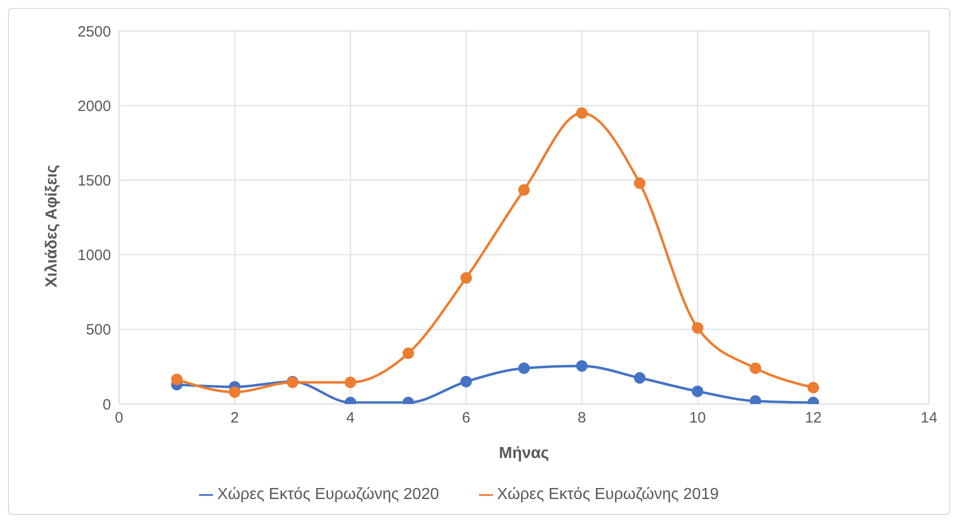 The image size is (962, 526). What do you see at coordinates (94, 31) in the screenshot?
I see `y-tick-label: 2500` at bounding box center [94, 31].